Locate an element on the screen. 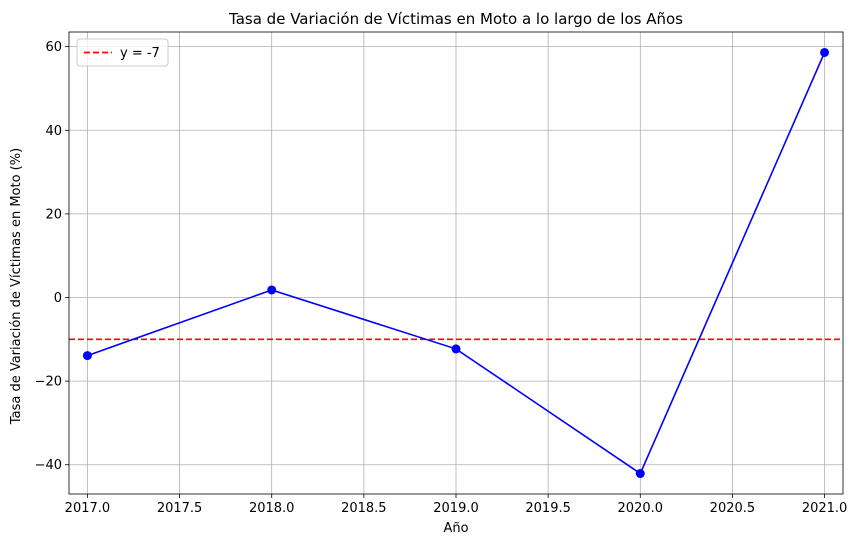 Image resolution: width=853 pixels, height=550 pixels. x-axis-label: Año is located at coordinates (455, 528).